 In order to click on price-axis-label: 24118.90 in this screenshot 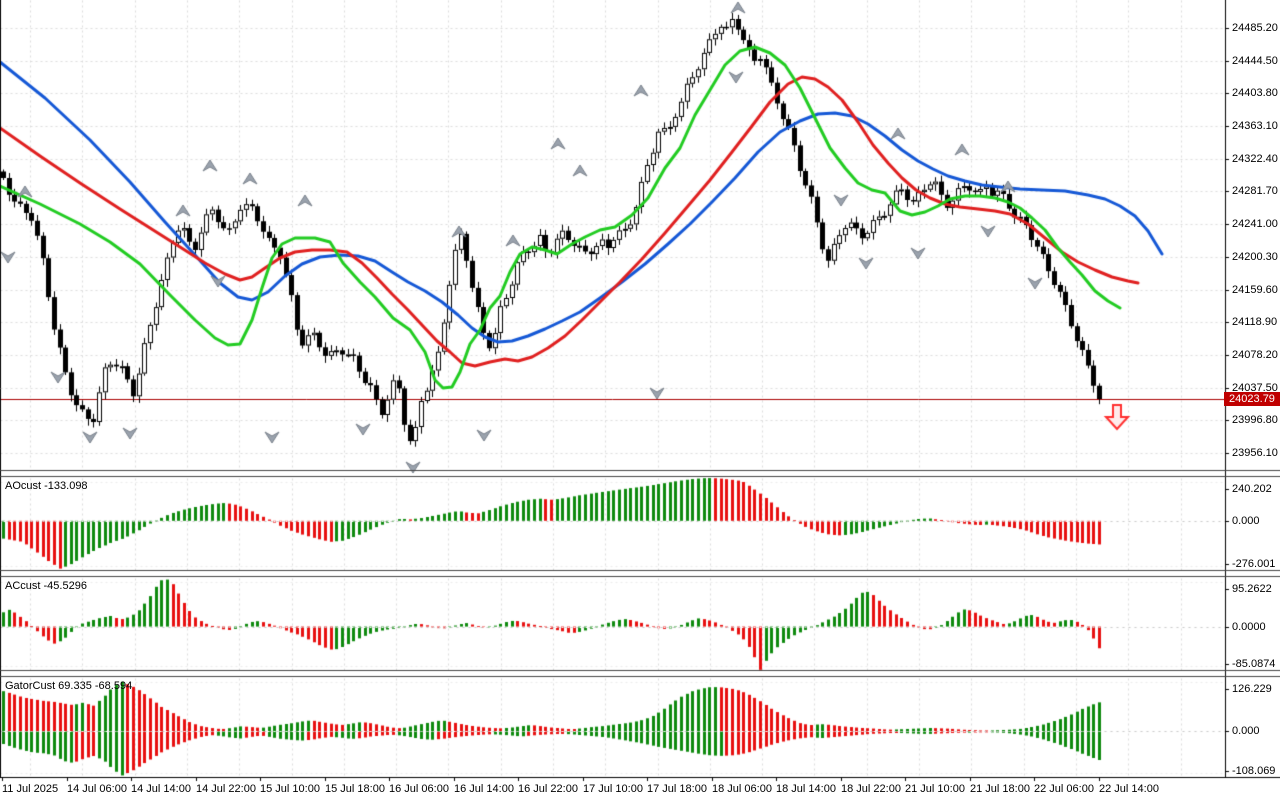, I will do `click(1255, 322)`.